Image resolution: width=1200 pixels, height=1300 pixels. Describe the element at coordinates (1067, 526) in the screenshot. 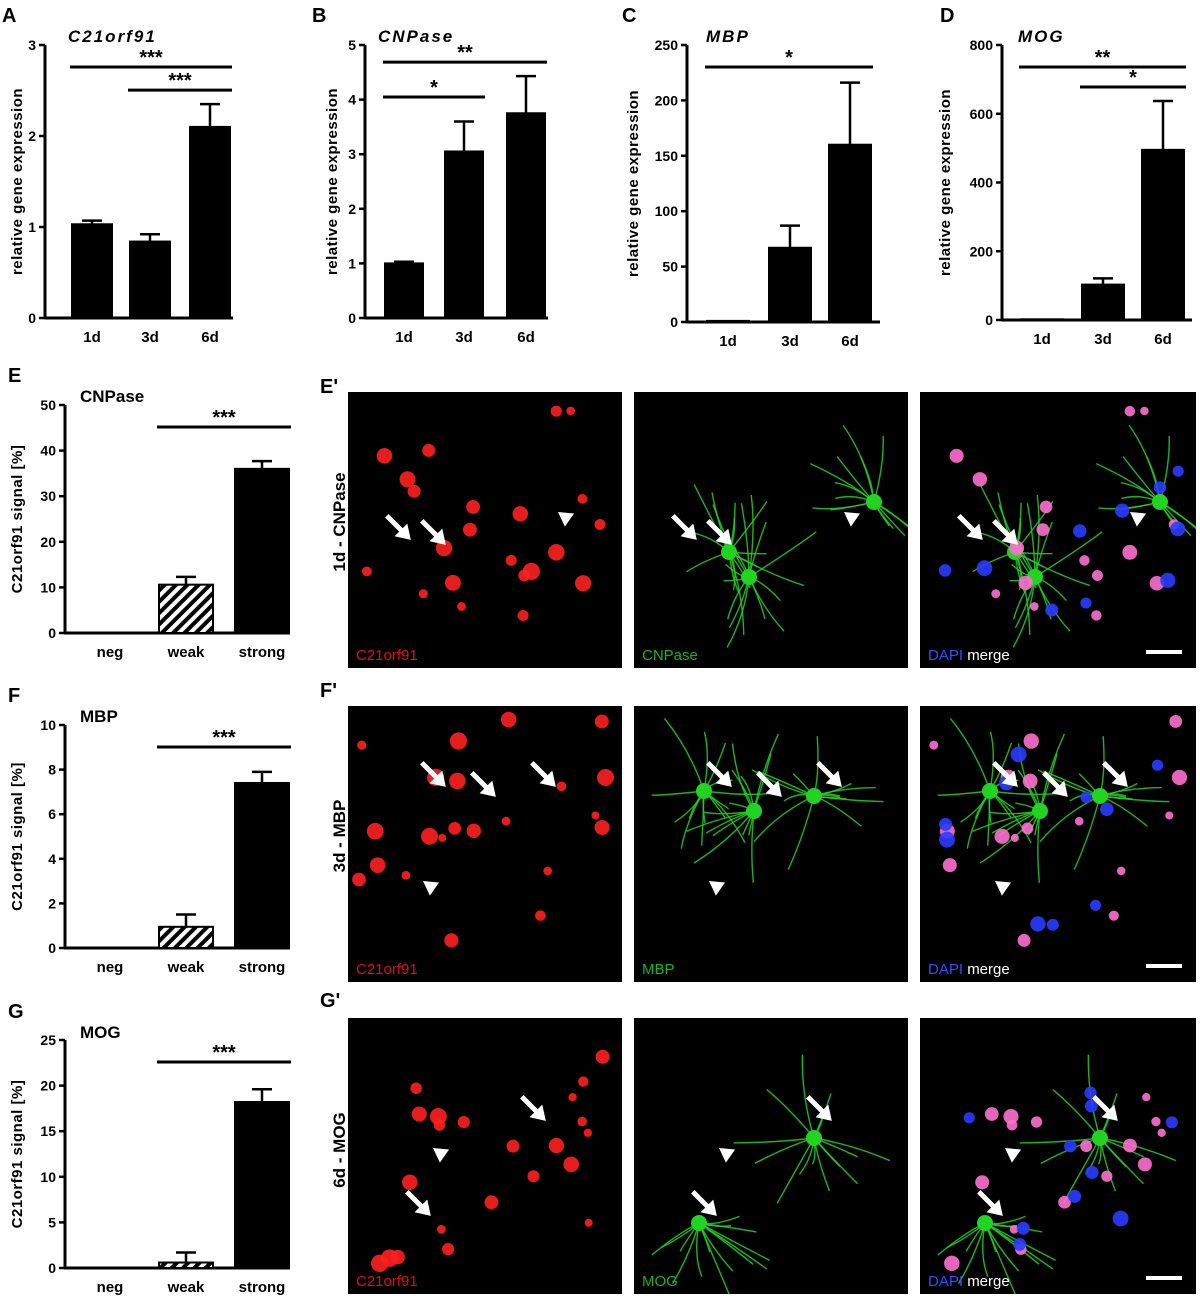

I see `cells-merge-e` at that location.